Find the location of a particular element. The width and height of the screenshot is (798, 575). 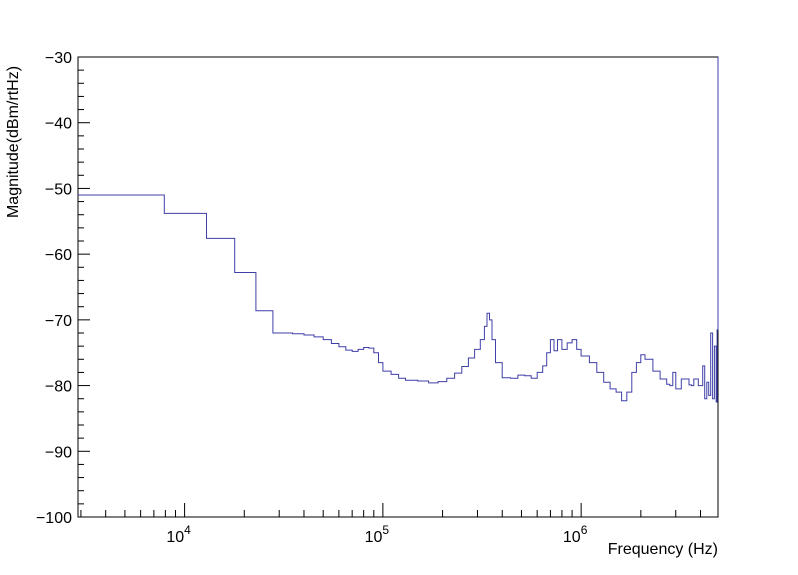

x-axis-label: Frequency (Hz) is located at coordinates (663, 549).